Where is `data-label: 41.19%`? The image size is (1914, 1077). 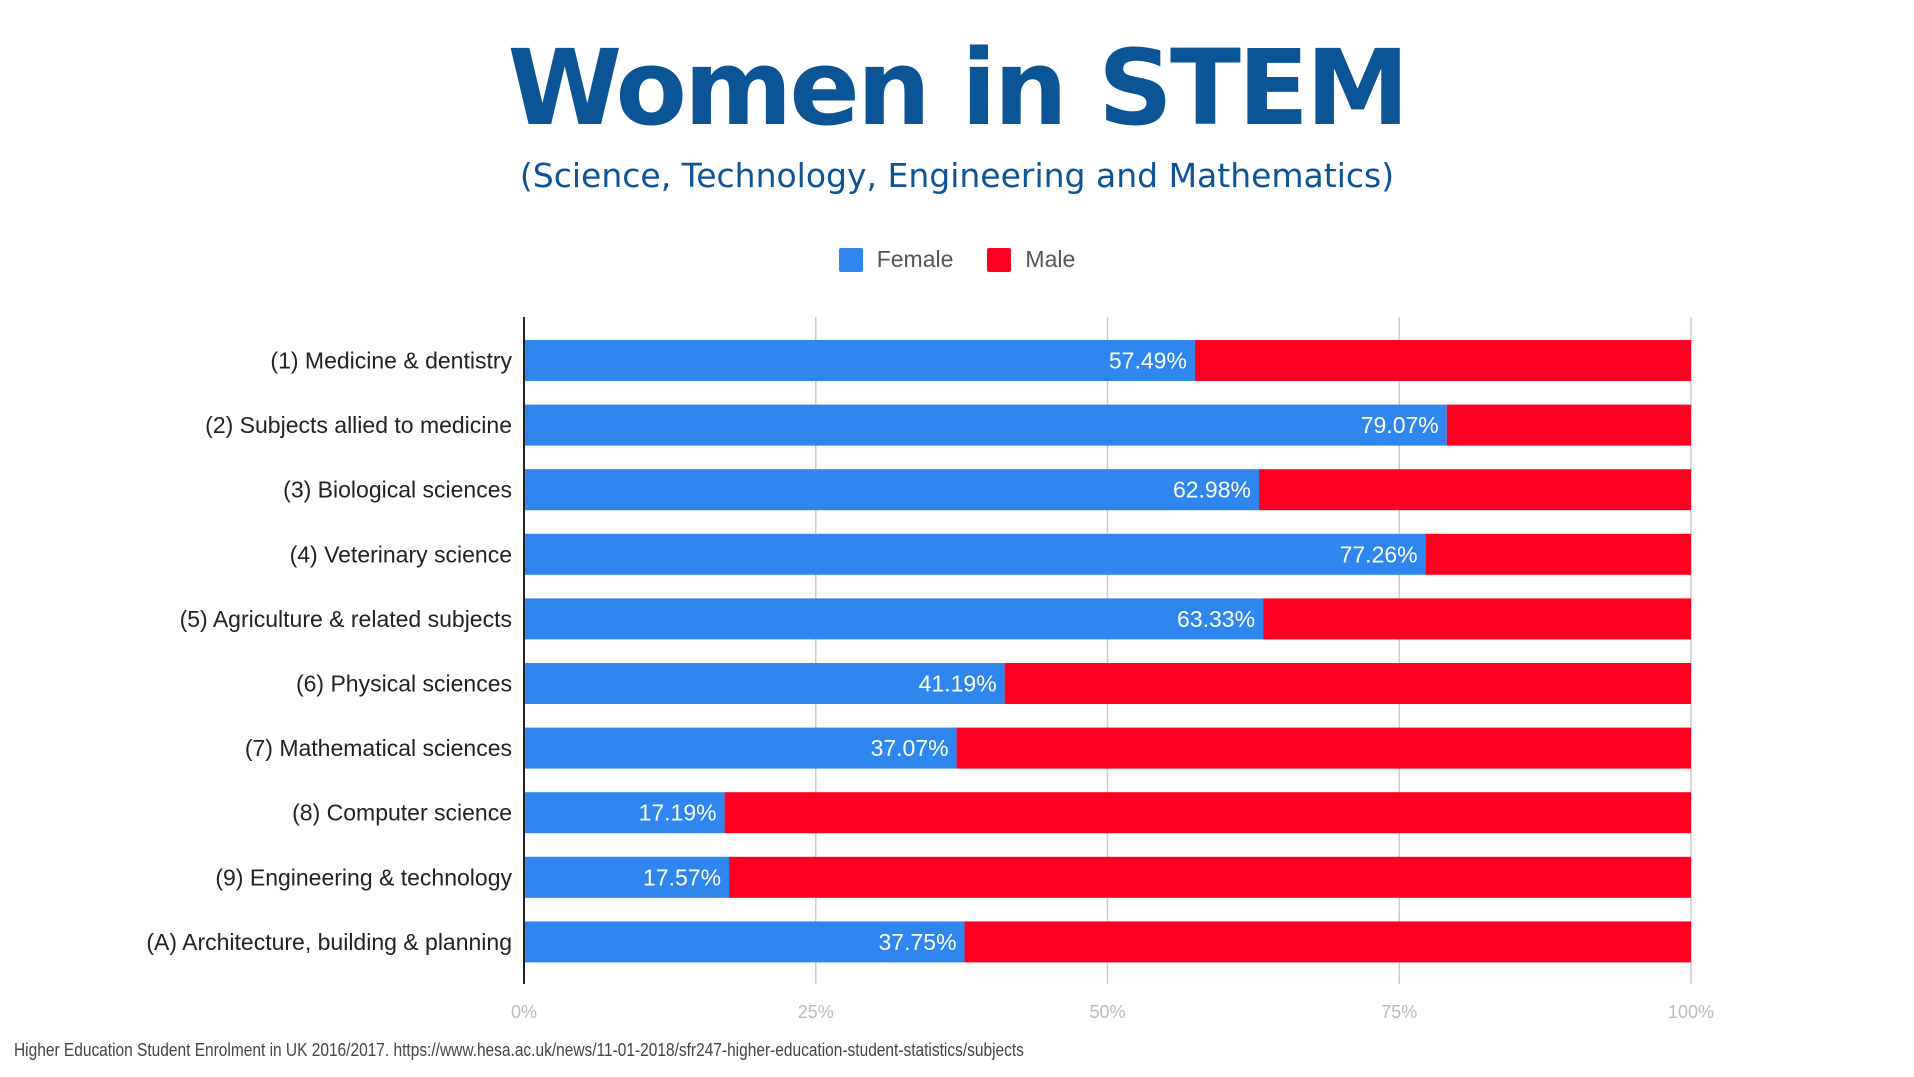 data-label: 41.19% is located at coordinates (958, 684).